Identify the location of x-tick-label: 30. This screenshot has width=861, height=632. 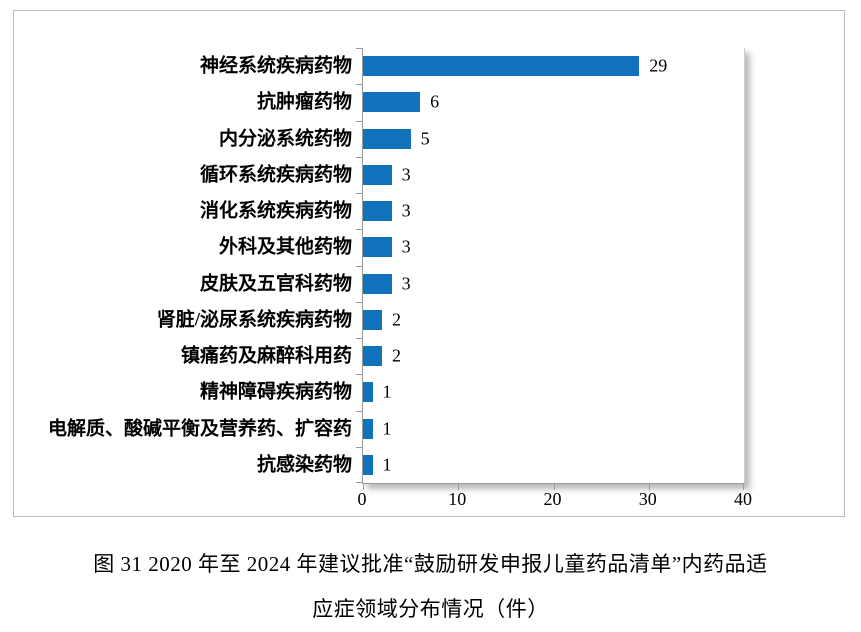
(647, 499).